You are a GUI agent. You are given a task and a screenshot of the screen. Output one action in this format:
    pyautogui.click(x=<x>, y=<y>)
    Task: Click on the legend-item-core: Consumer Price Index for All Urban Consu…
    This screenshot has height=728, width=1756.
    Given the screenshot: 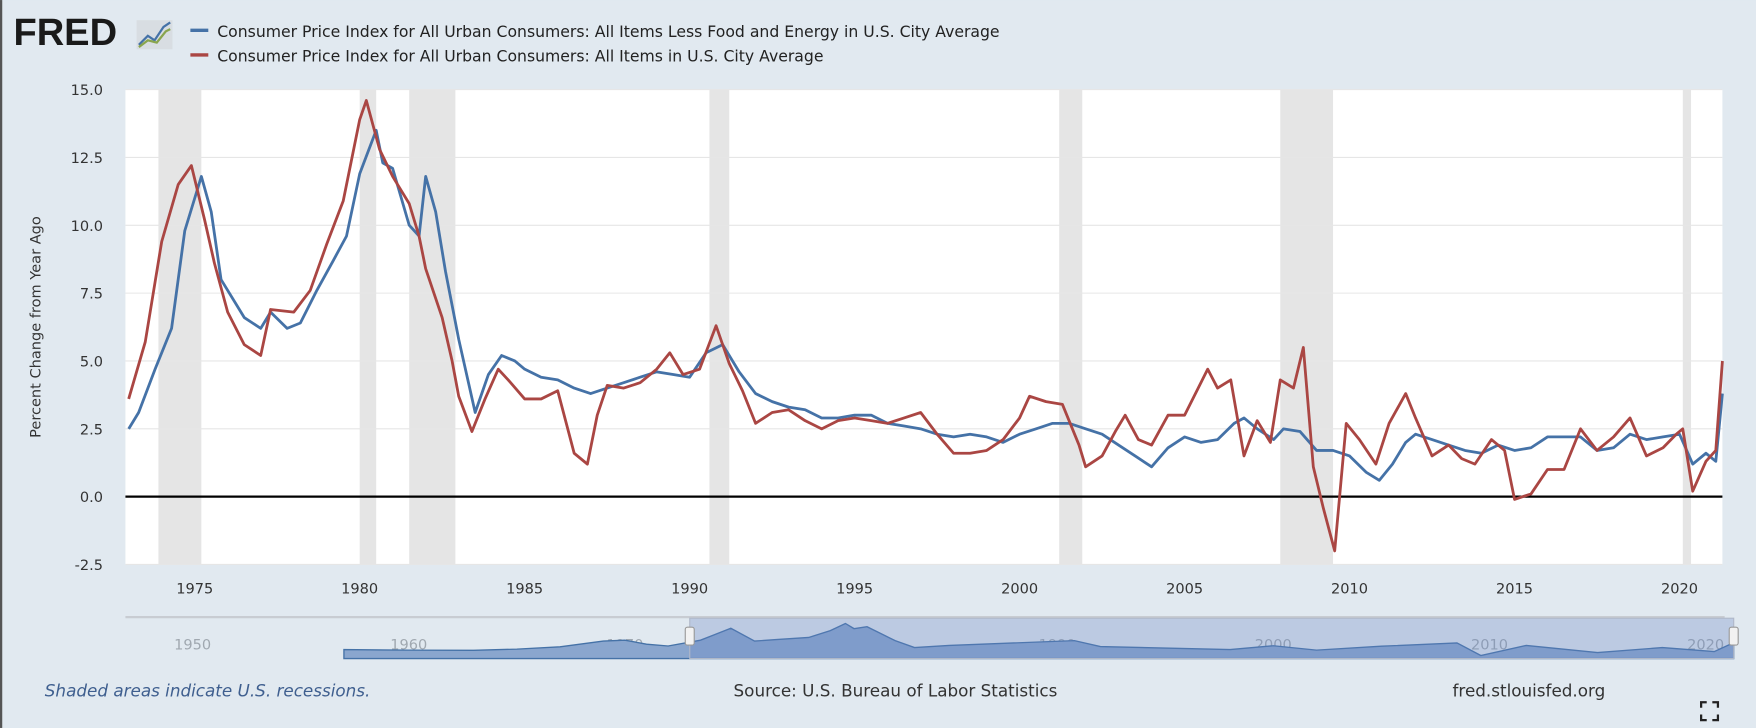 What is the action you would take?
    pyautogui.click(x=595, y=31)
    